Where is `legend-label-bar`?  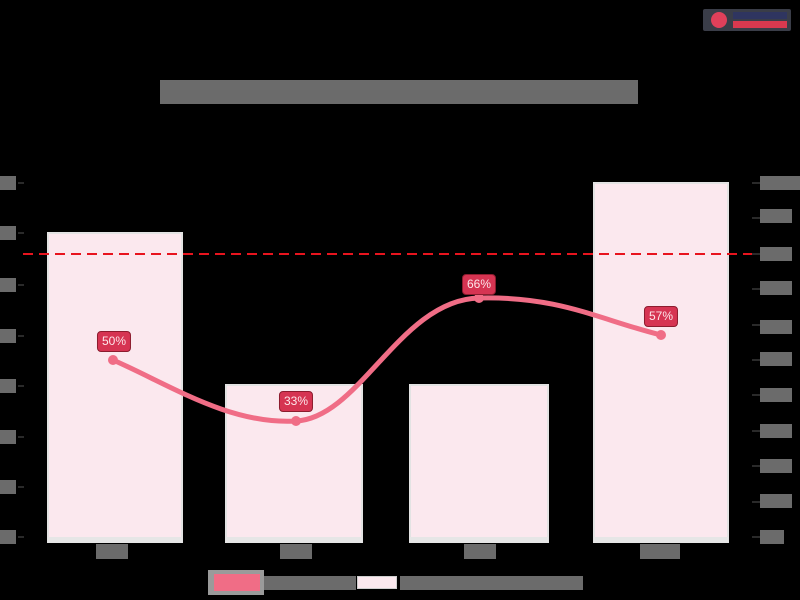 legend-label-bar is located at coordinates (491, 583).